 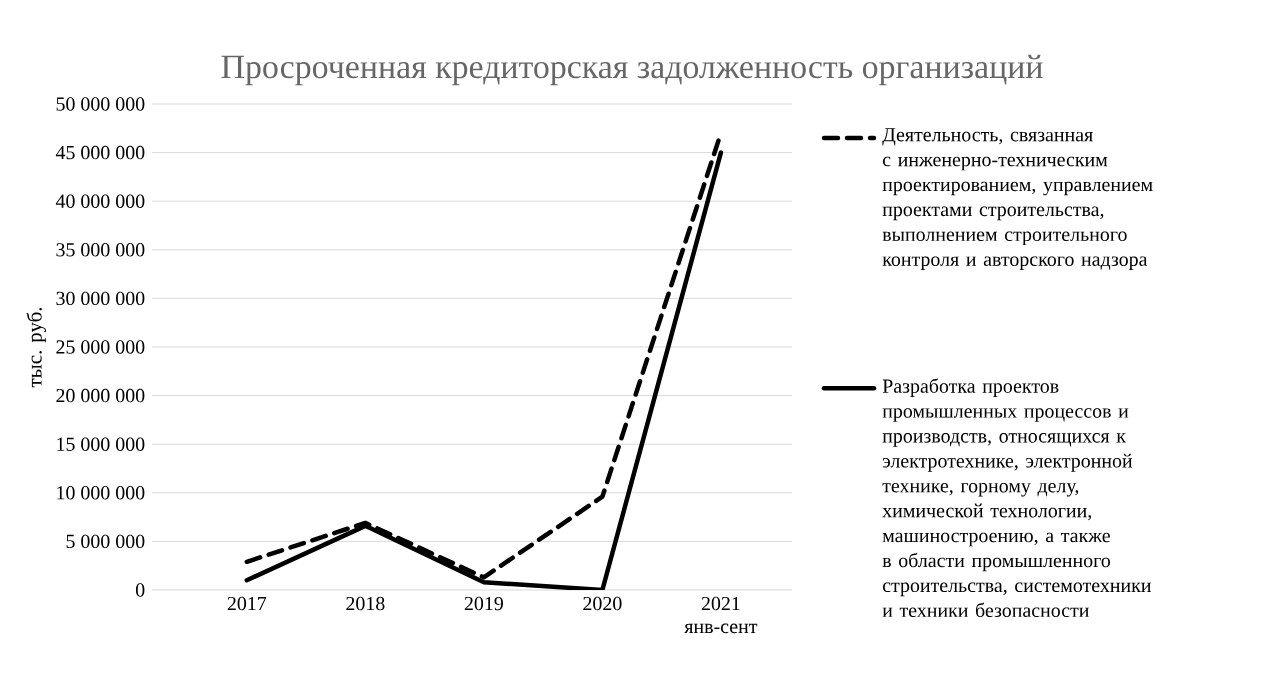 I want to click on x-tick-label: 2017, so click(x=247, y=603).